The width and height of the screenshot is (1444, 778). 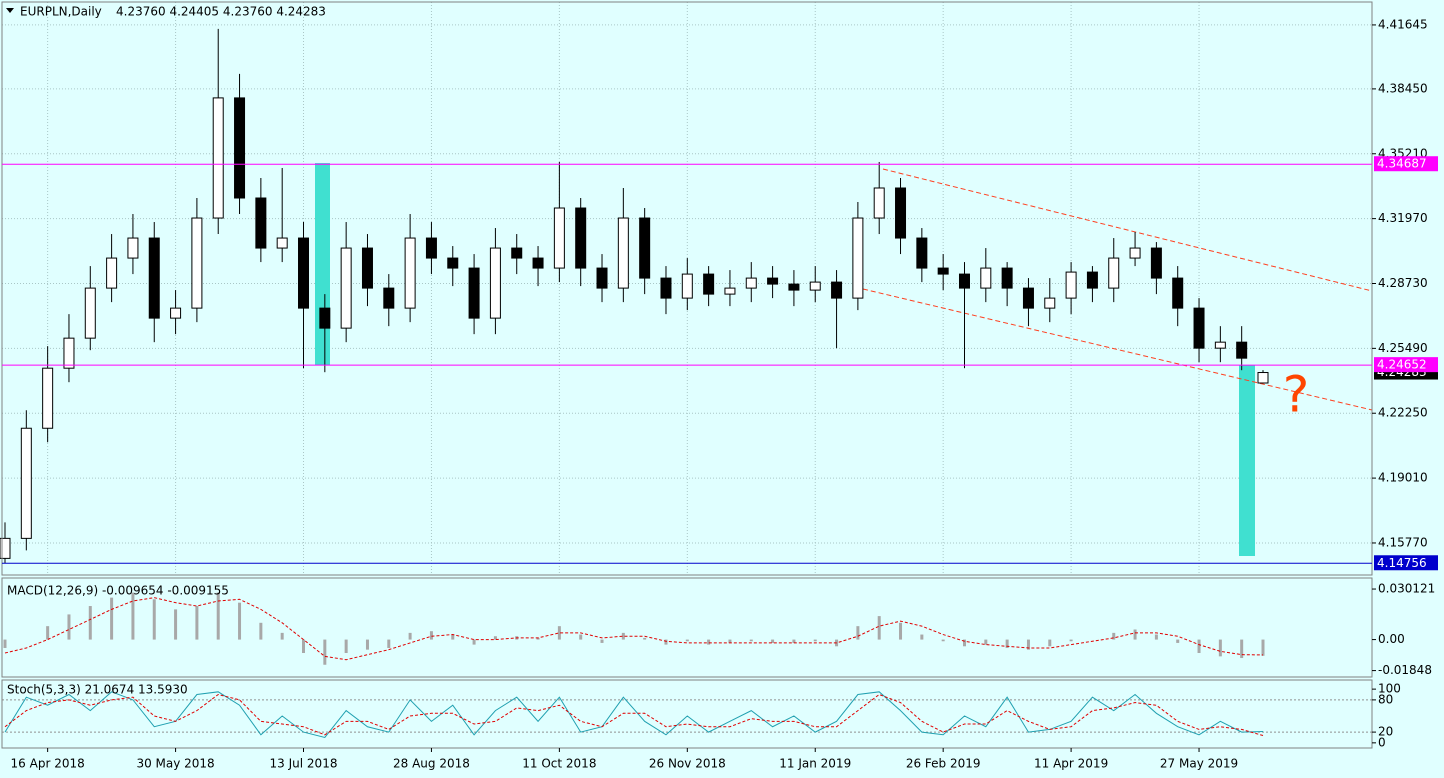 What do you see at coordinates (1403, 283) in the screenshot?
I see `y-tick-label: 4.28730` at bounding box center [1403, 283].